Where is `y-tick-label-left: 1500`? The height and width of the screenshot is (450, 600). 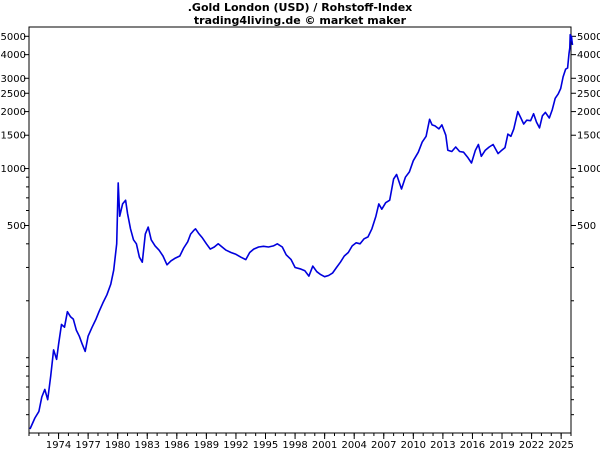 y-tick-label-left: 1500 is located at coordinates (13, 136).